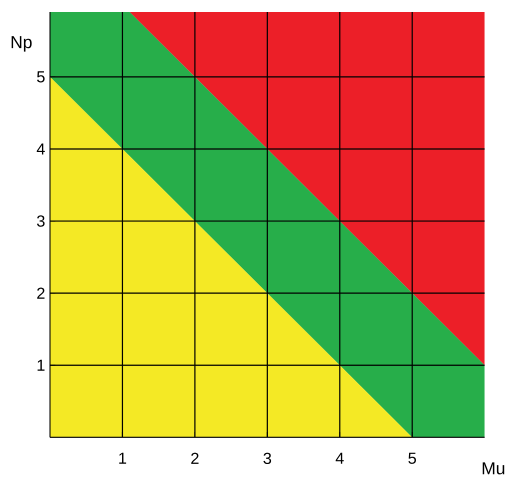  I want to click on x-axis-title: Mu, so click(493, 468).